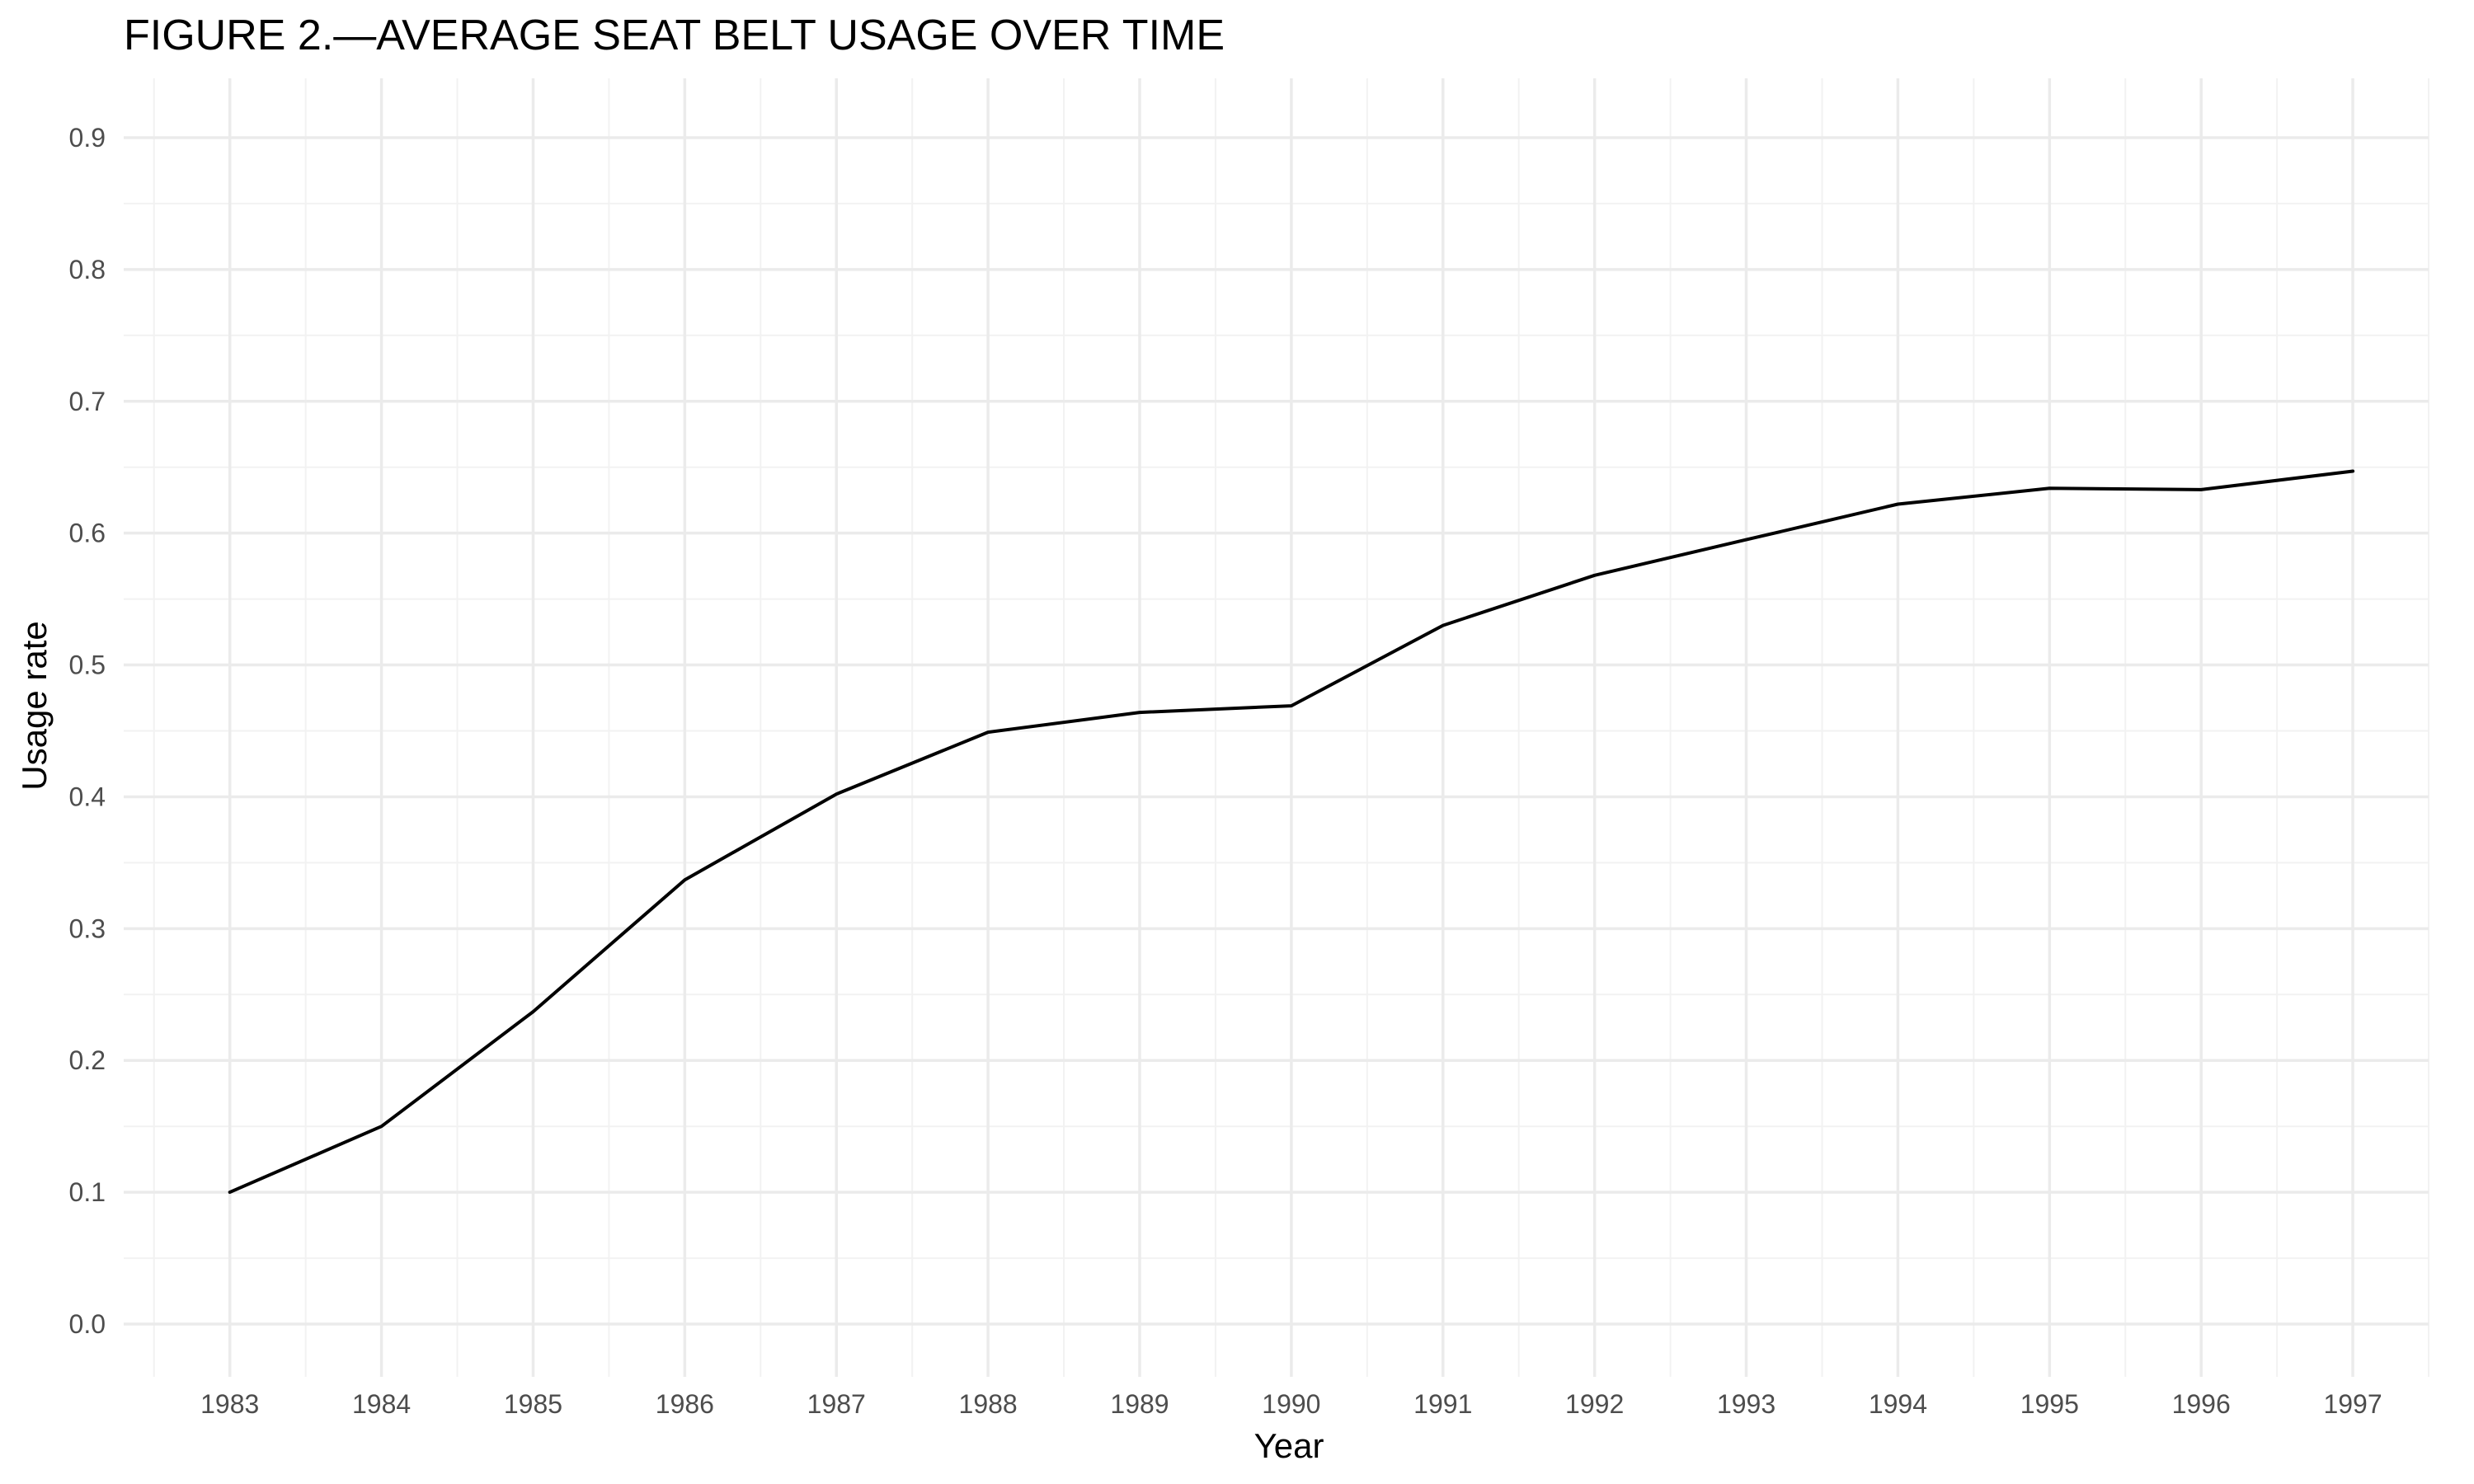 This screenshot has width=2474, height=1484. Describe the element at coordinates (1289, 1445) in the screenshot. I see `x-axis-title: Year` at that location.